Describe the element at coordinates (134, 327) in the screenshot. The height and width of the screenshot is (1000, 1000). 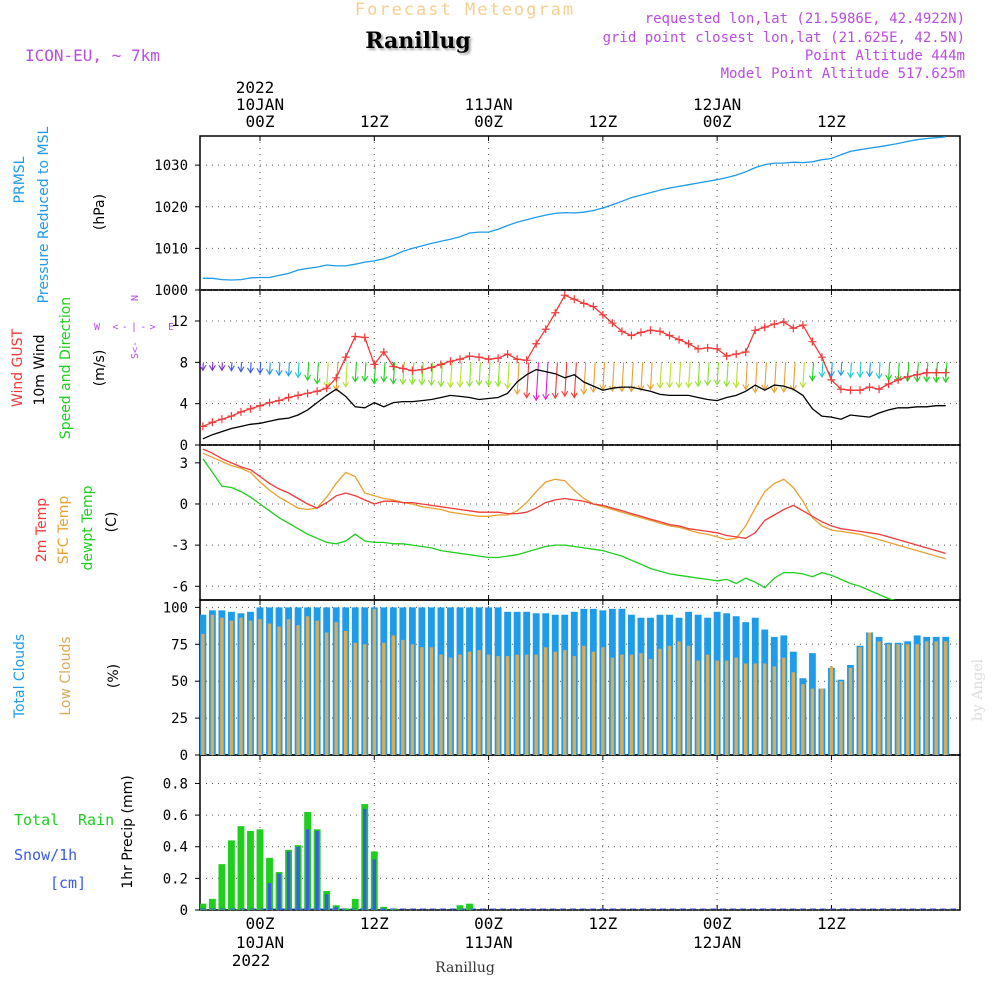
I see `compass-we-label: W <-|-> E` at that location.